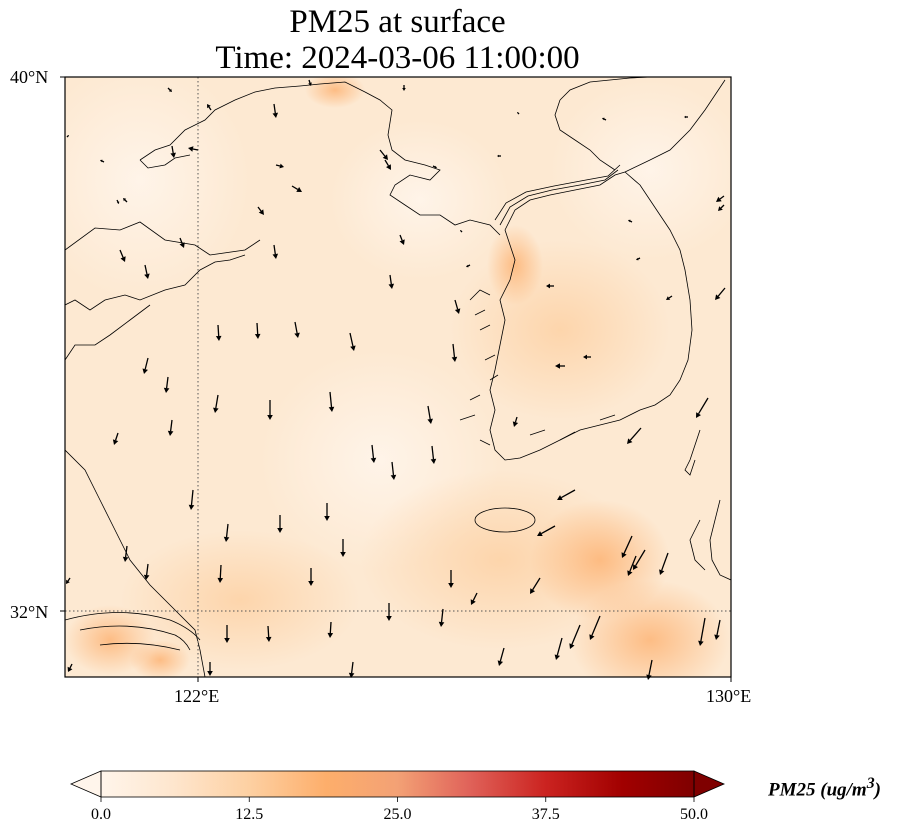 This screenshot has height=836, width=905. What do you see at coordinates (870, 783) in the screenshot?
I see `colorbar-units-exponent: 3` at bounding box center [870, 783].